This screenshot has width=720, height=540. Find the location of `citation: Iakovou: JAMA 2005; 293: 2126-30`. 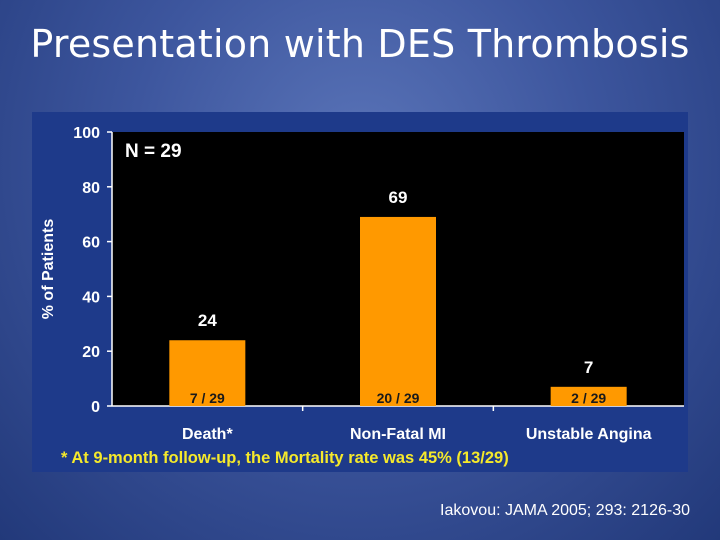

citation: Iakovou: JAMA 2005; 293: 2126-30 is located at coordinates (565, 510).